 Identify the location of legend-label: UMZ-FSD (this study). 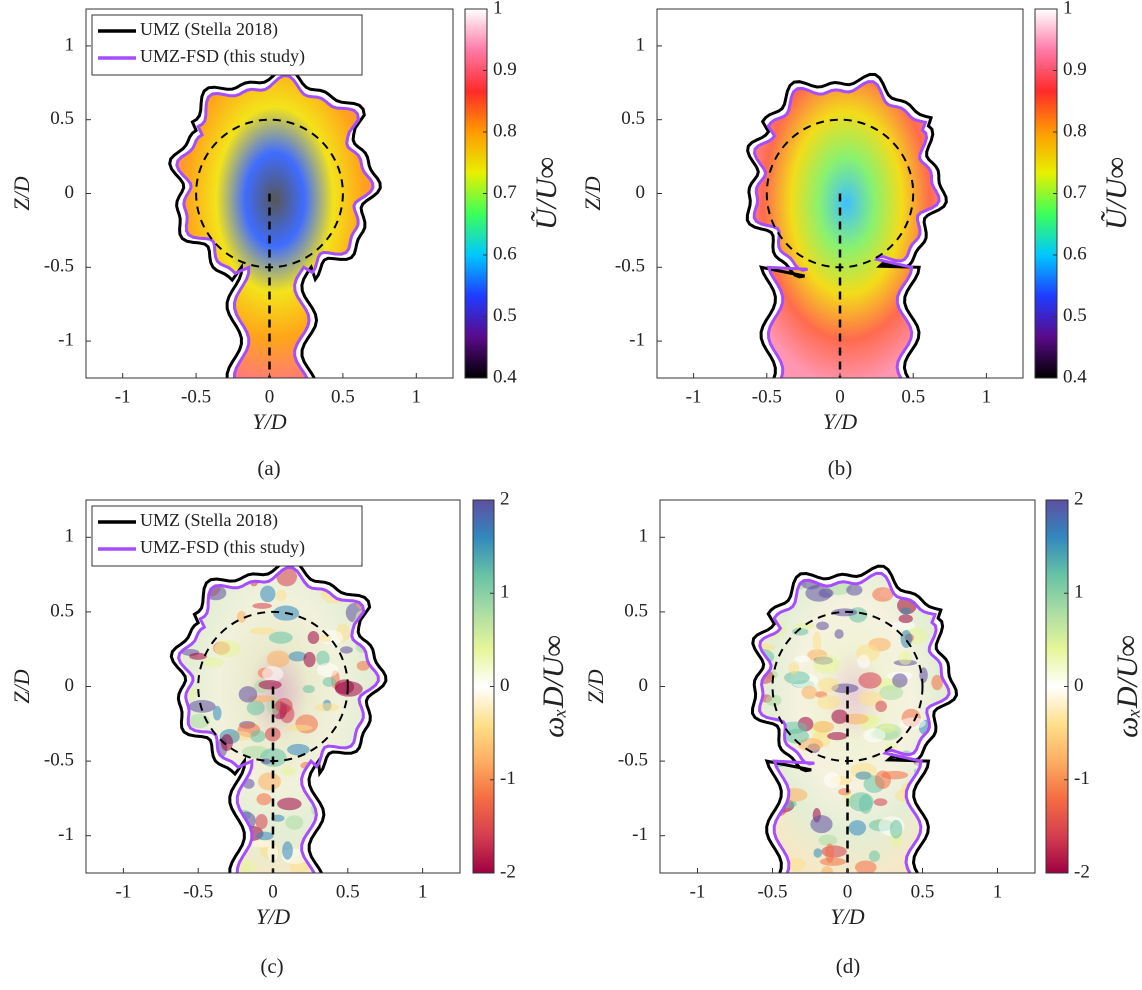
(222, 547).